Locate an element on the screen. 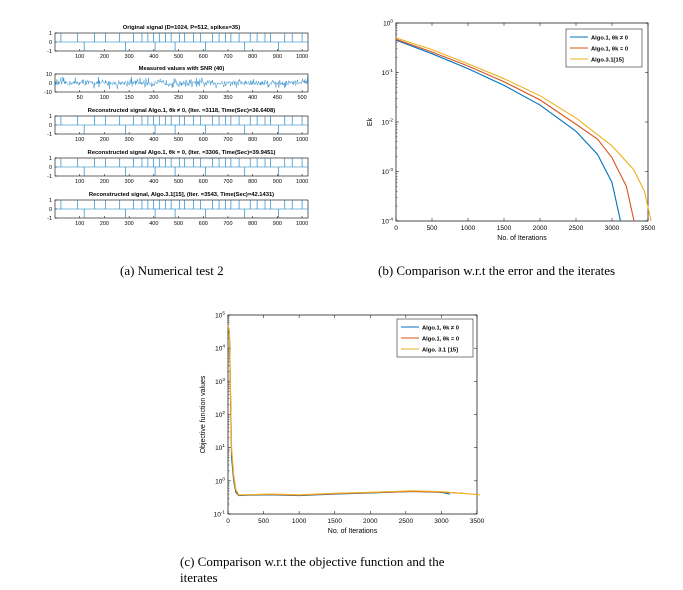 This screenshot has height=590, width=683. y-axis-label: Objective function values is located at coordinates (203, 414).